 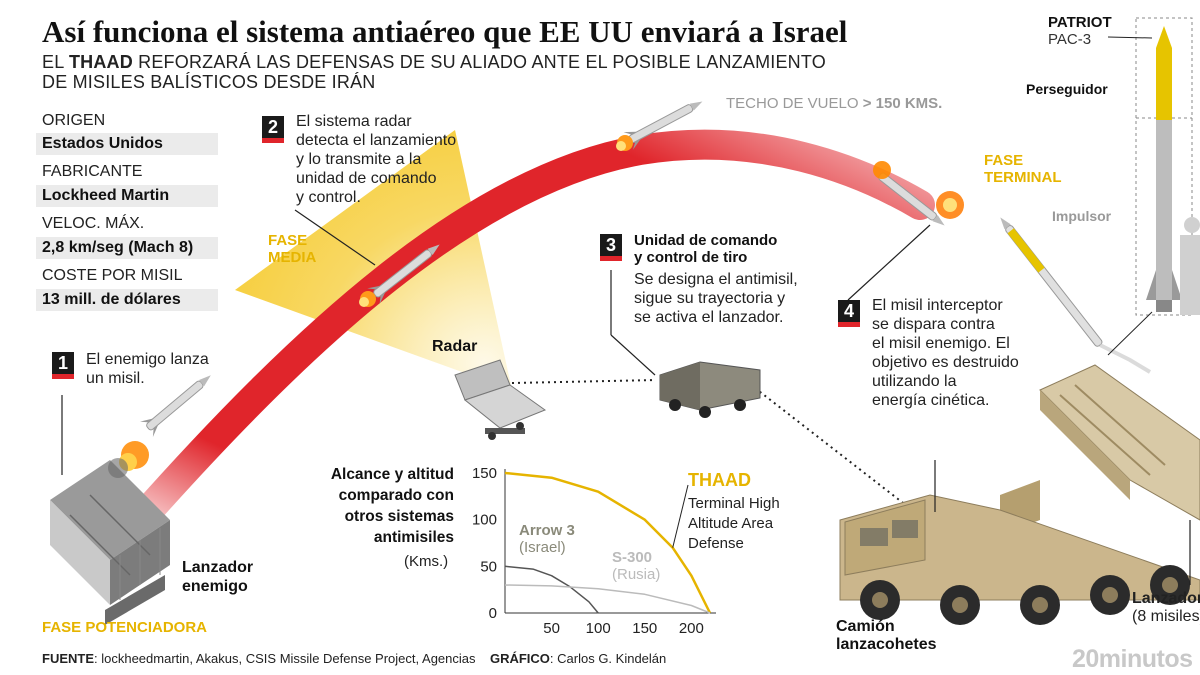 What do you see at coordinates (598, 628) in the screenshot?
I see `chart-x-tick-label: 100` at bounding box center [598, 628].